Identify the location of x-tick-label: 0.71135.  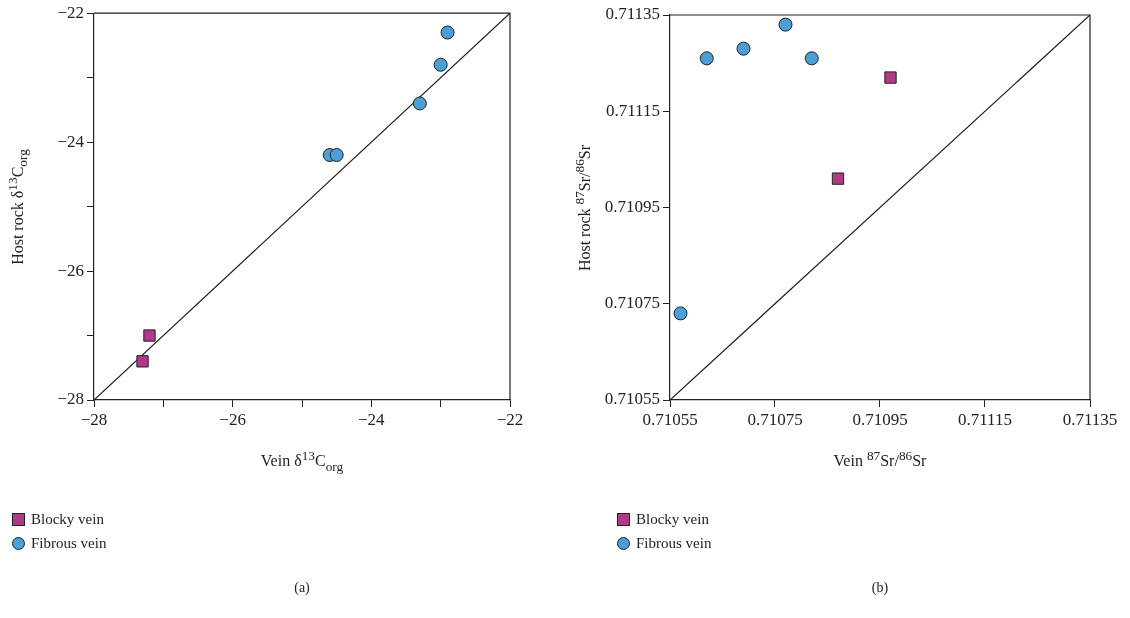
(1090, 419).